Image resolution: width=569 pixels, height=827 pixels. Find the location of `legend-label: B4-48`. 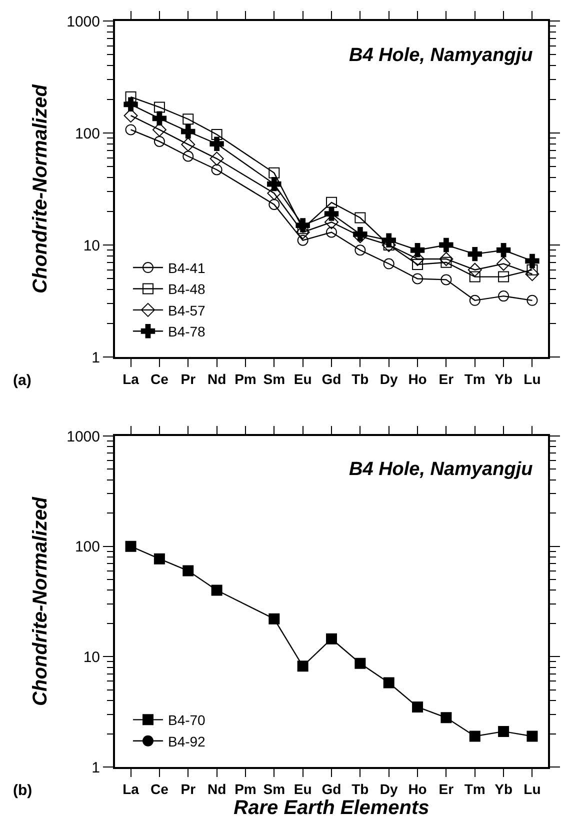

legend-label: B4-48 is located at coordinates (187, 289).